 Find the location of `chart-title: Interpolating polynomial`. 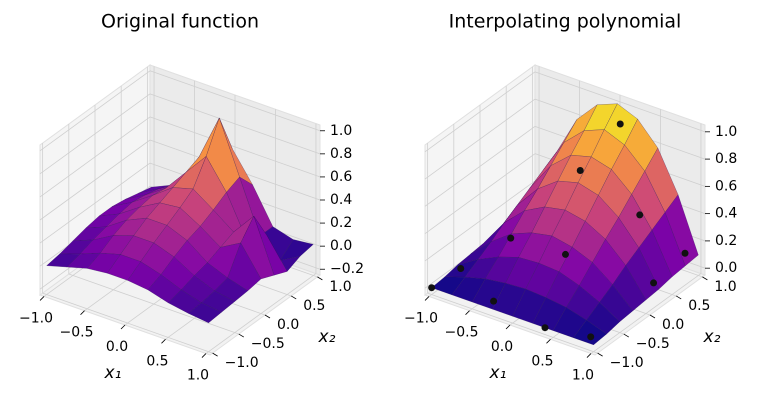

chart-title: Interpolating polynomial is located at coordinates (565, 22).